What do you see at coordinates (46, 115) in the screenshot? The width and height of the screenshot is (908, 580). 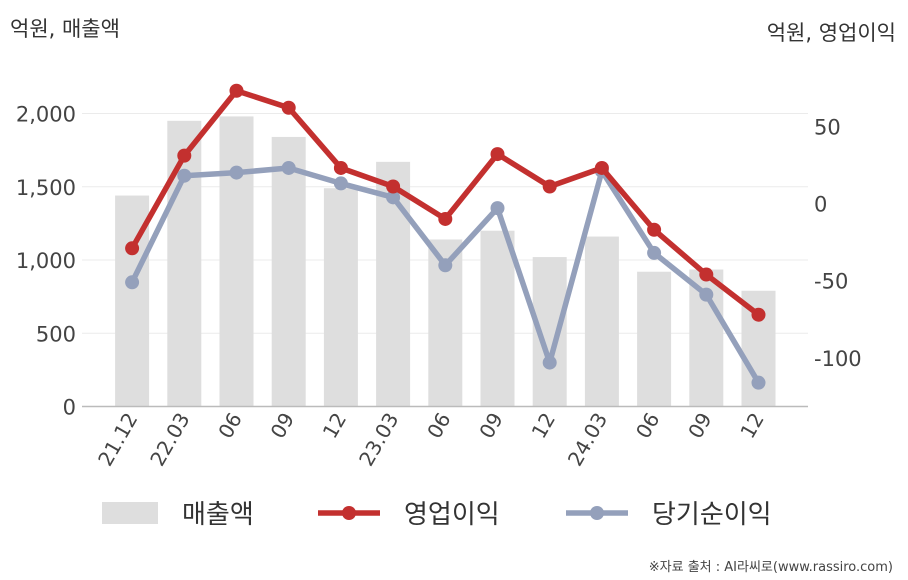 I see `left-tick-label: 2,000` at bounding box center [46, 115].